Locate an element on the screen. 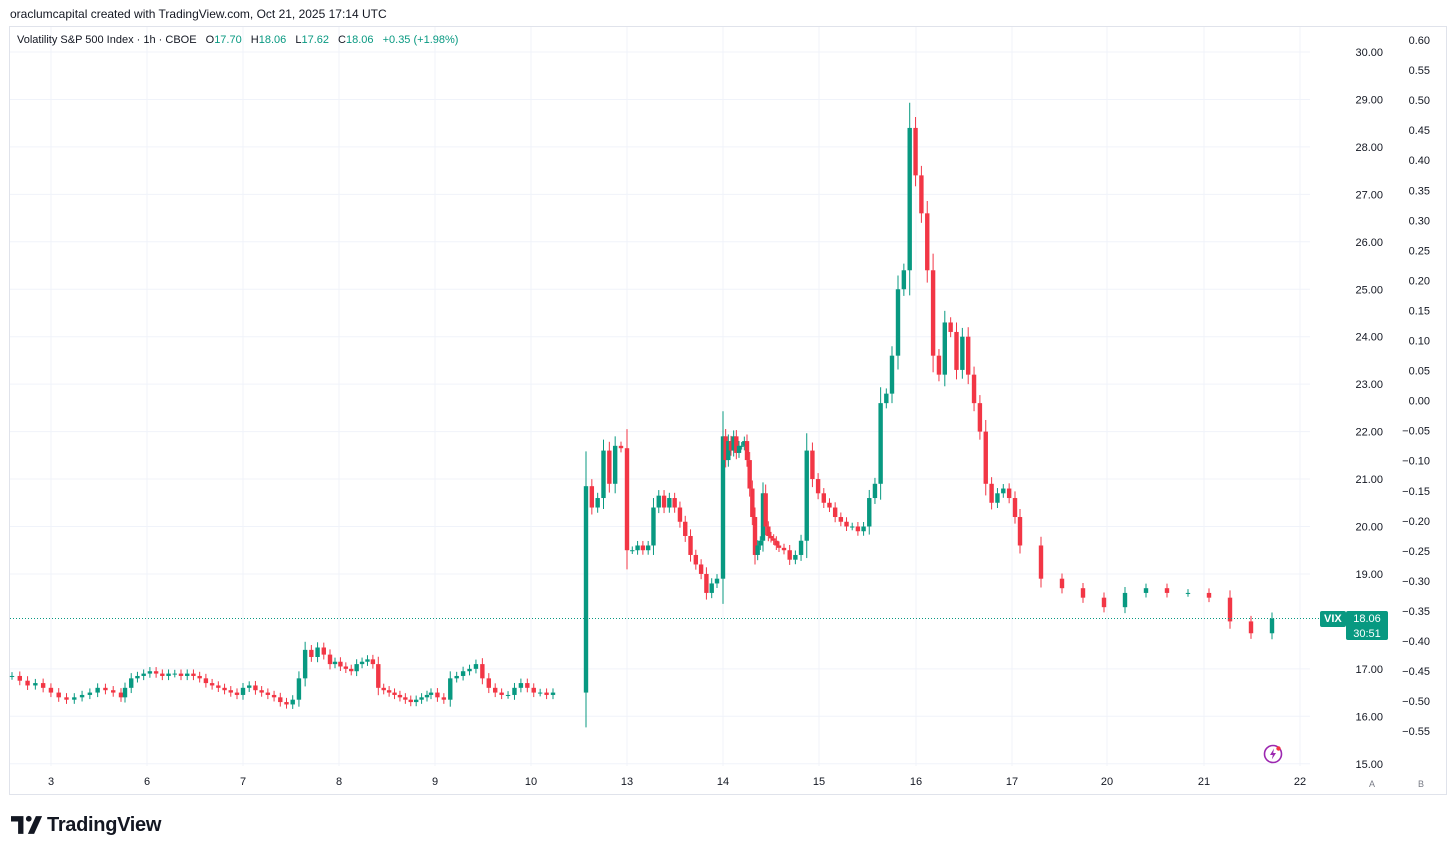 The image size is (1456, 853). y2-axis-tick-label: 0.60 is located at coordinates (1419, 41).